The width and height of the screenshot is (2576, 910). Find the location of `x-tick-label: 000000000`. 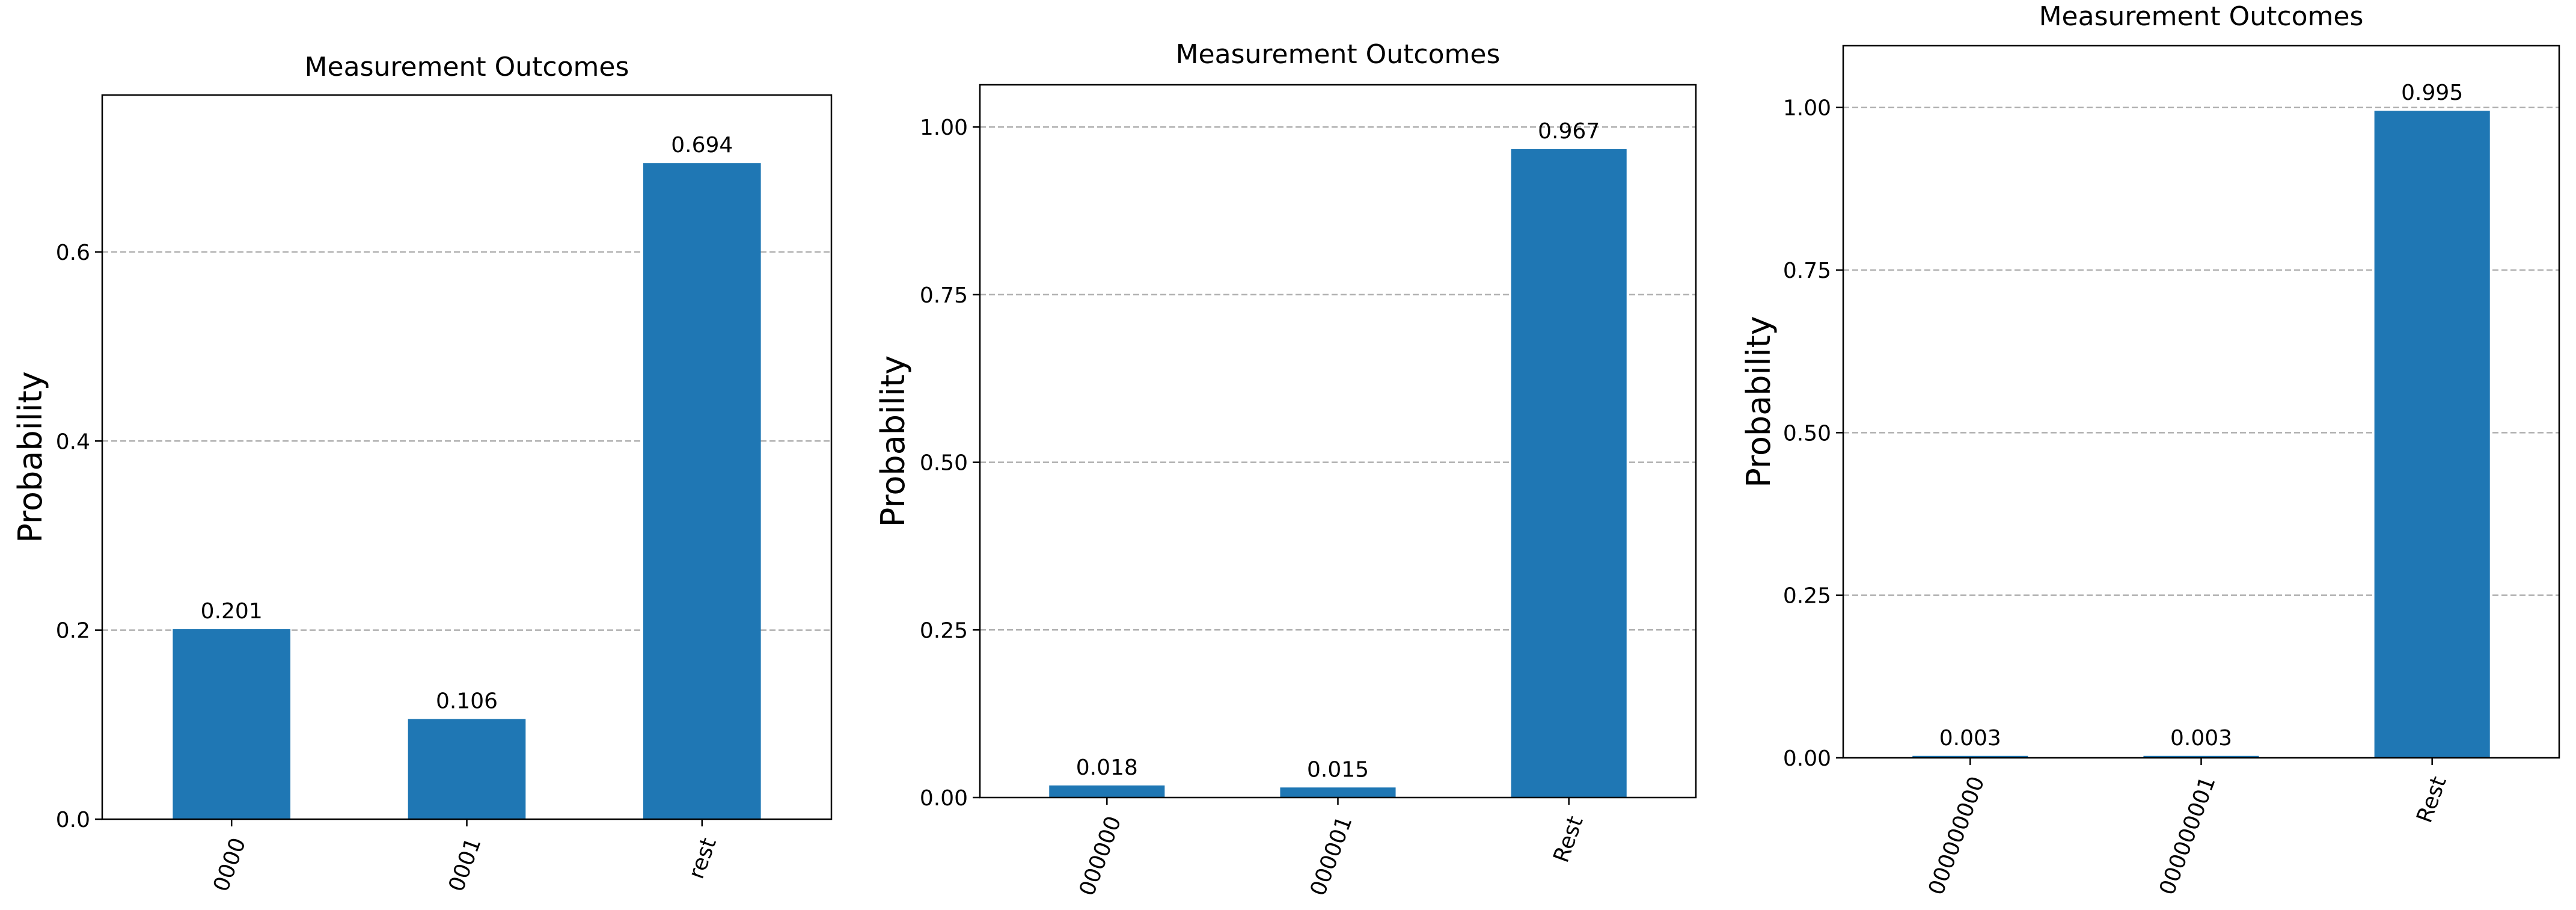

x-tick-label: 000000000 is located at coordinates (1956, 836).